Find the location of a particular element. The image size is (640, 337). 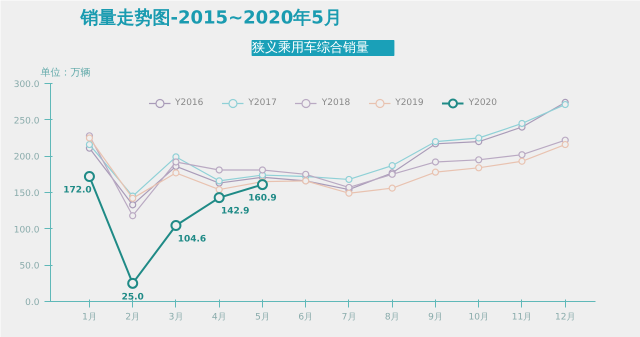

y-tick-label: 200.0 is located at coordinates (27, 157).